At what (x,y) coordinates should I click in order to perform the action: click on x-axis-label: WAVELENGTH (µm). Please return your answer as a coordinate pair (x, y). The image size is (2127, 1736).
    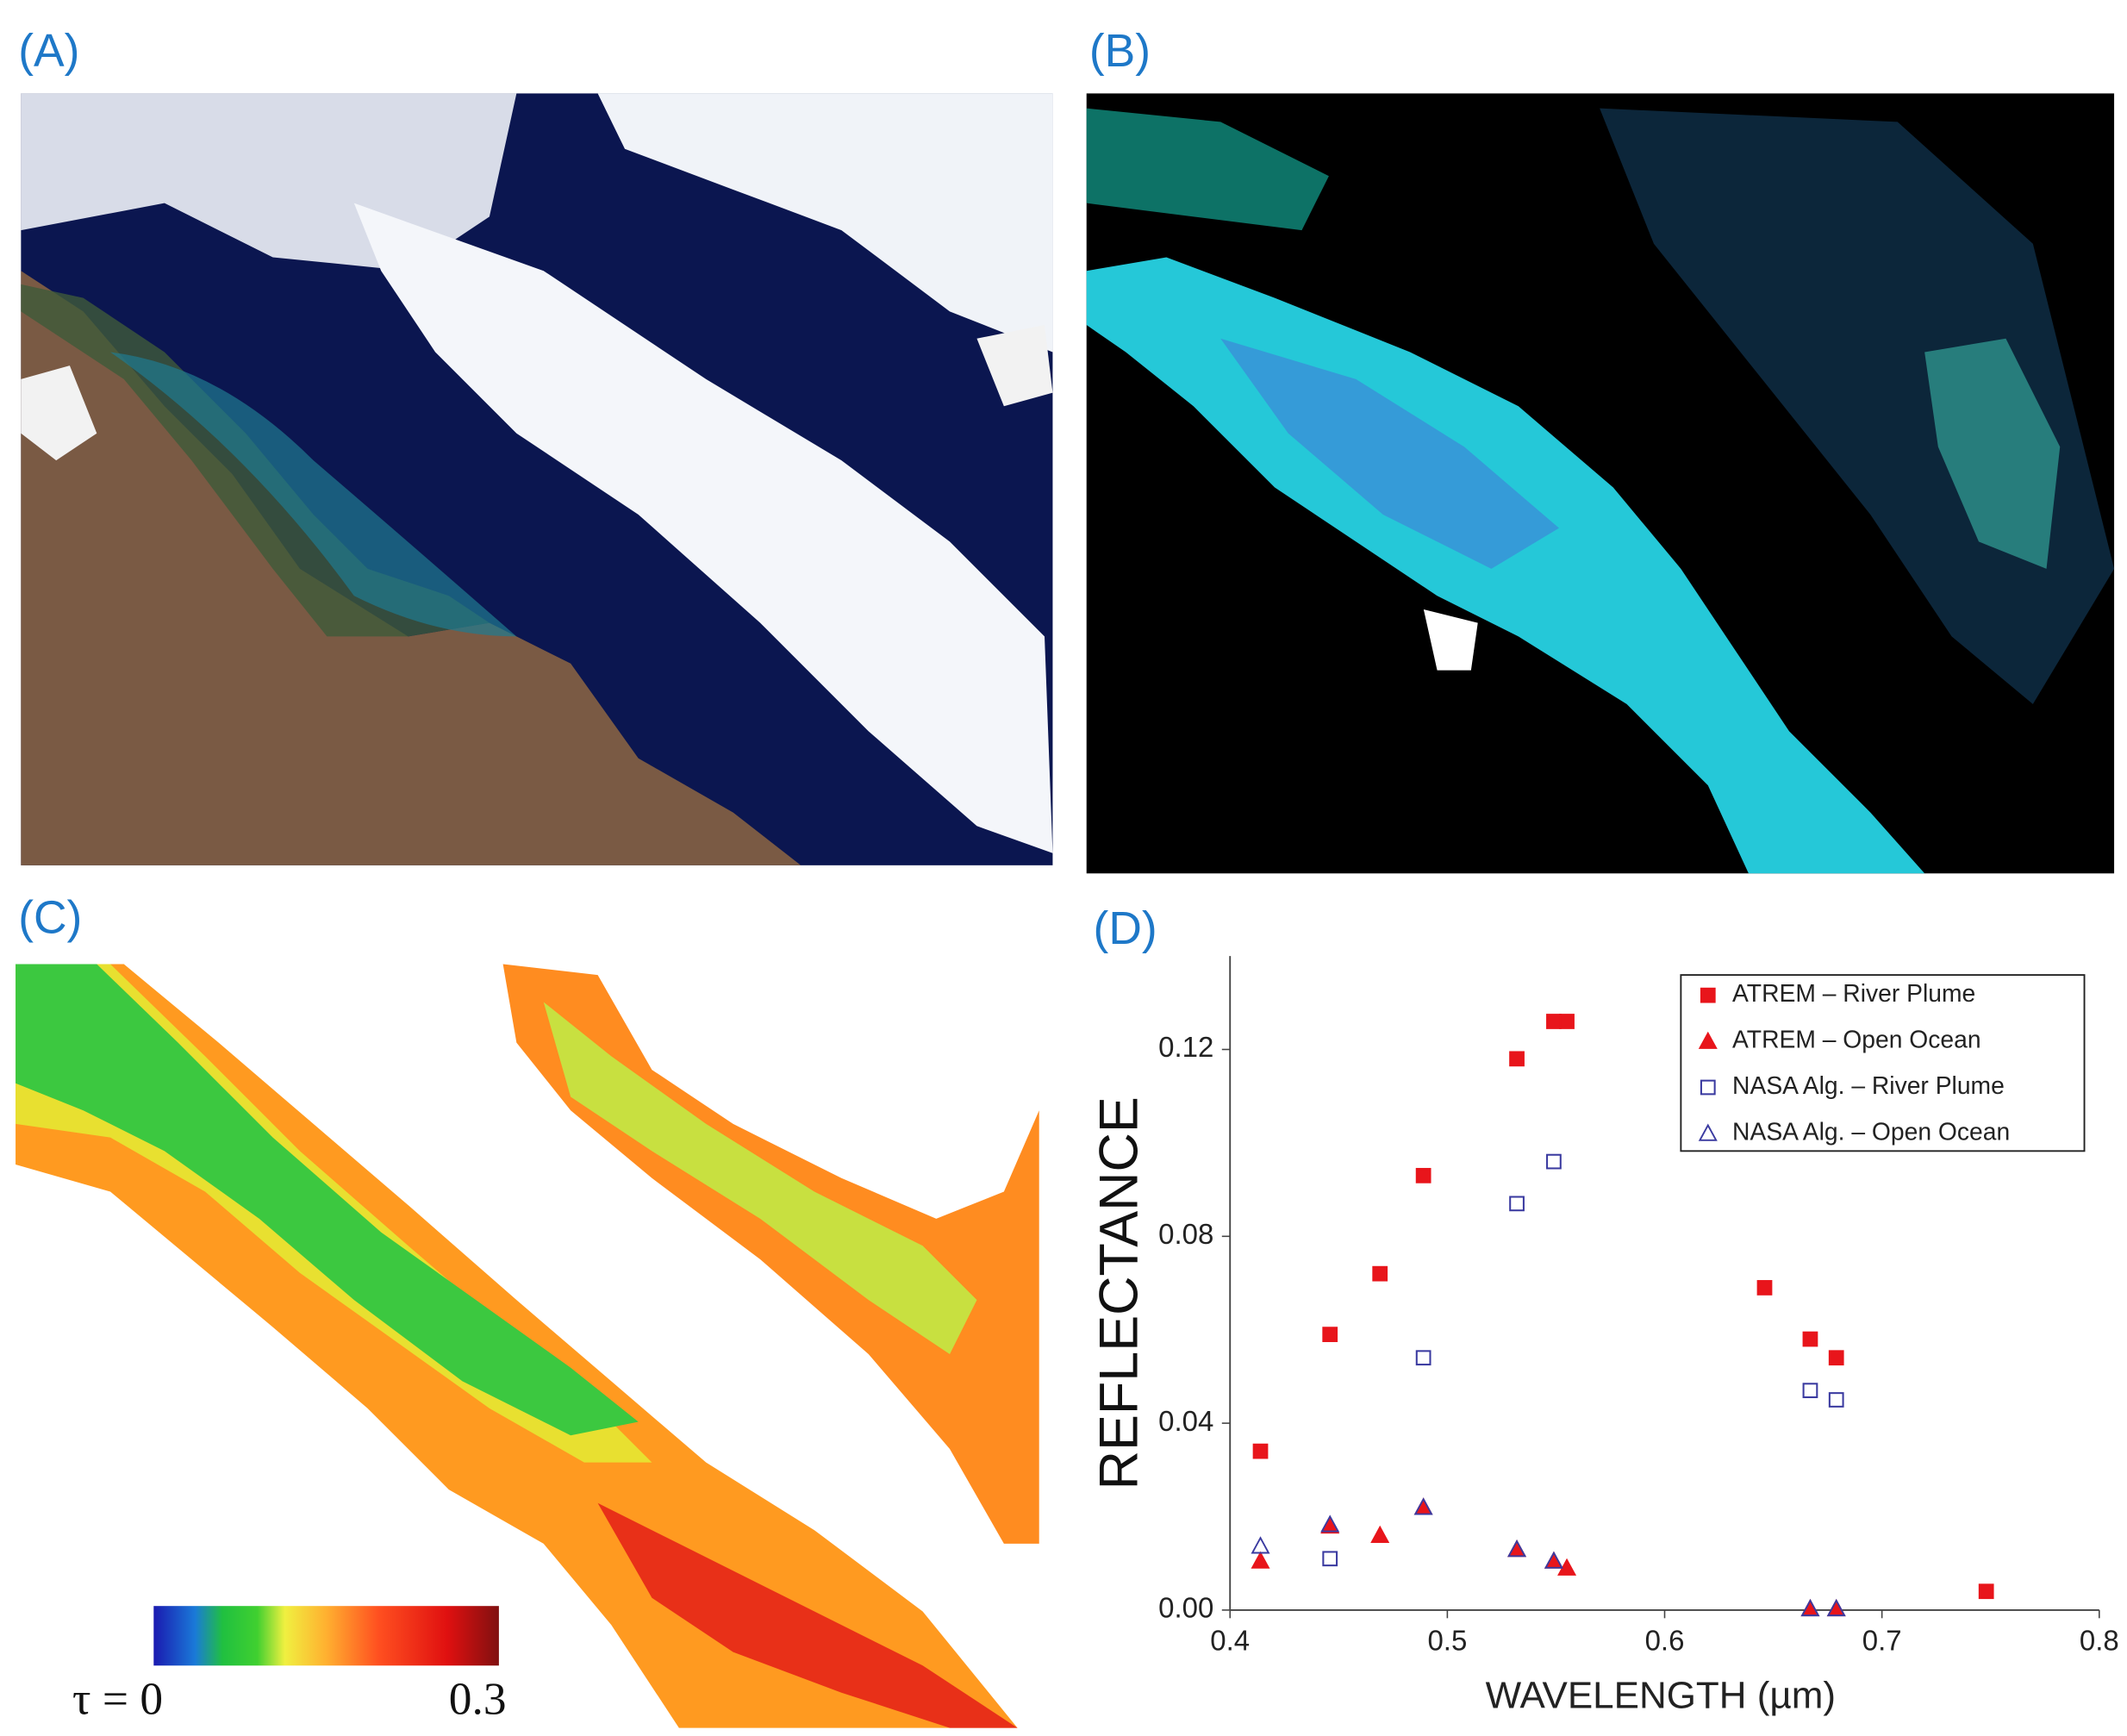
    Looking at the image, I should click on (1661, 1696).